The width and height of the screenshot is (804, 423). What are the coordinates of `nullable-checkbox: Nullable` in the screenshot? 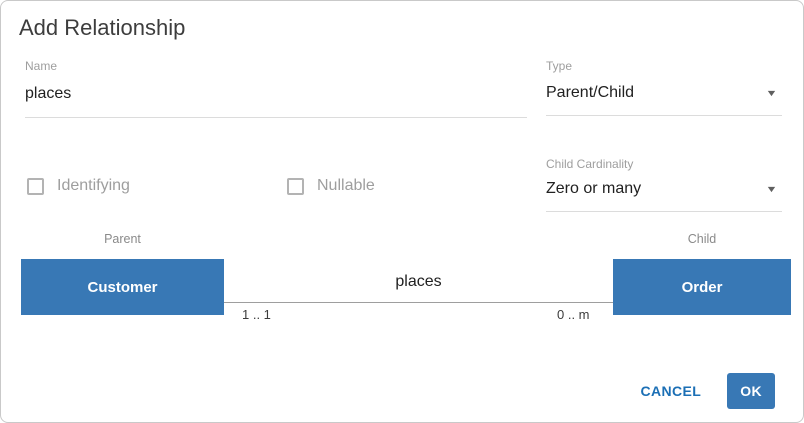 It's located at (331, 186).